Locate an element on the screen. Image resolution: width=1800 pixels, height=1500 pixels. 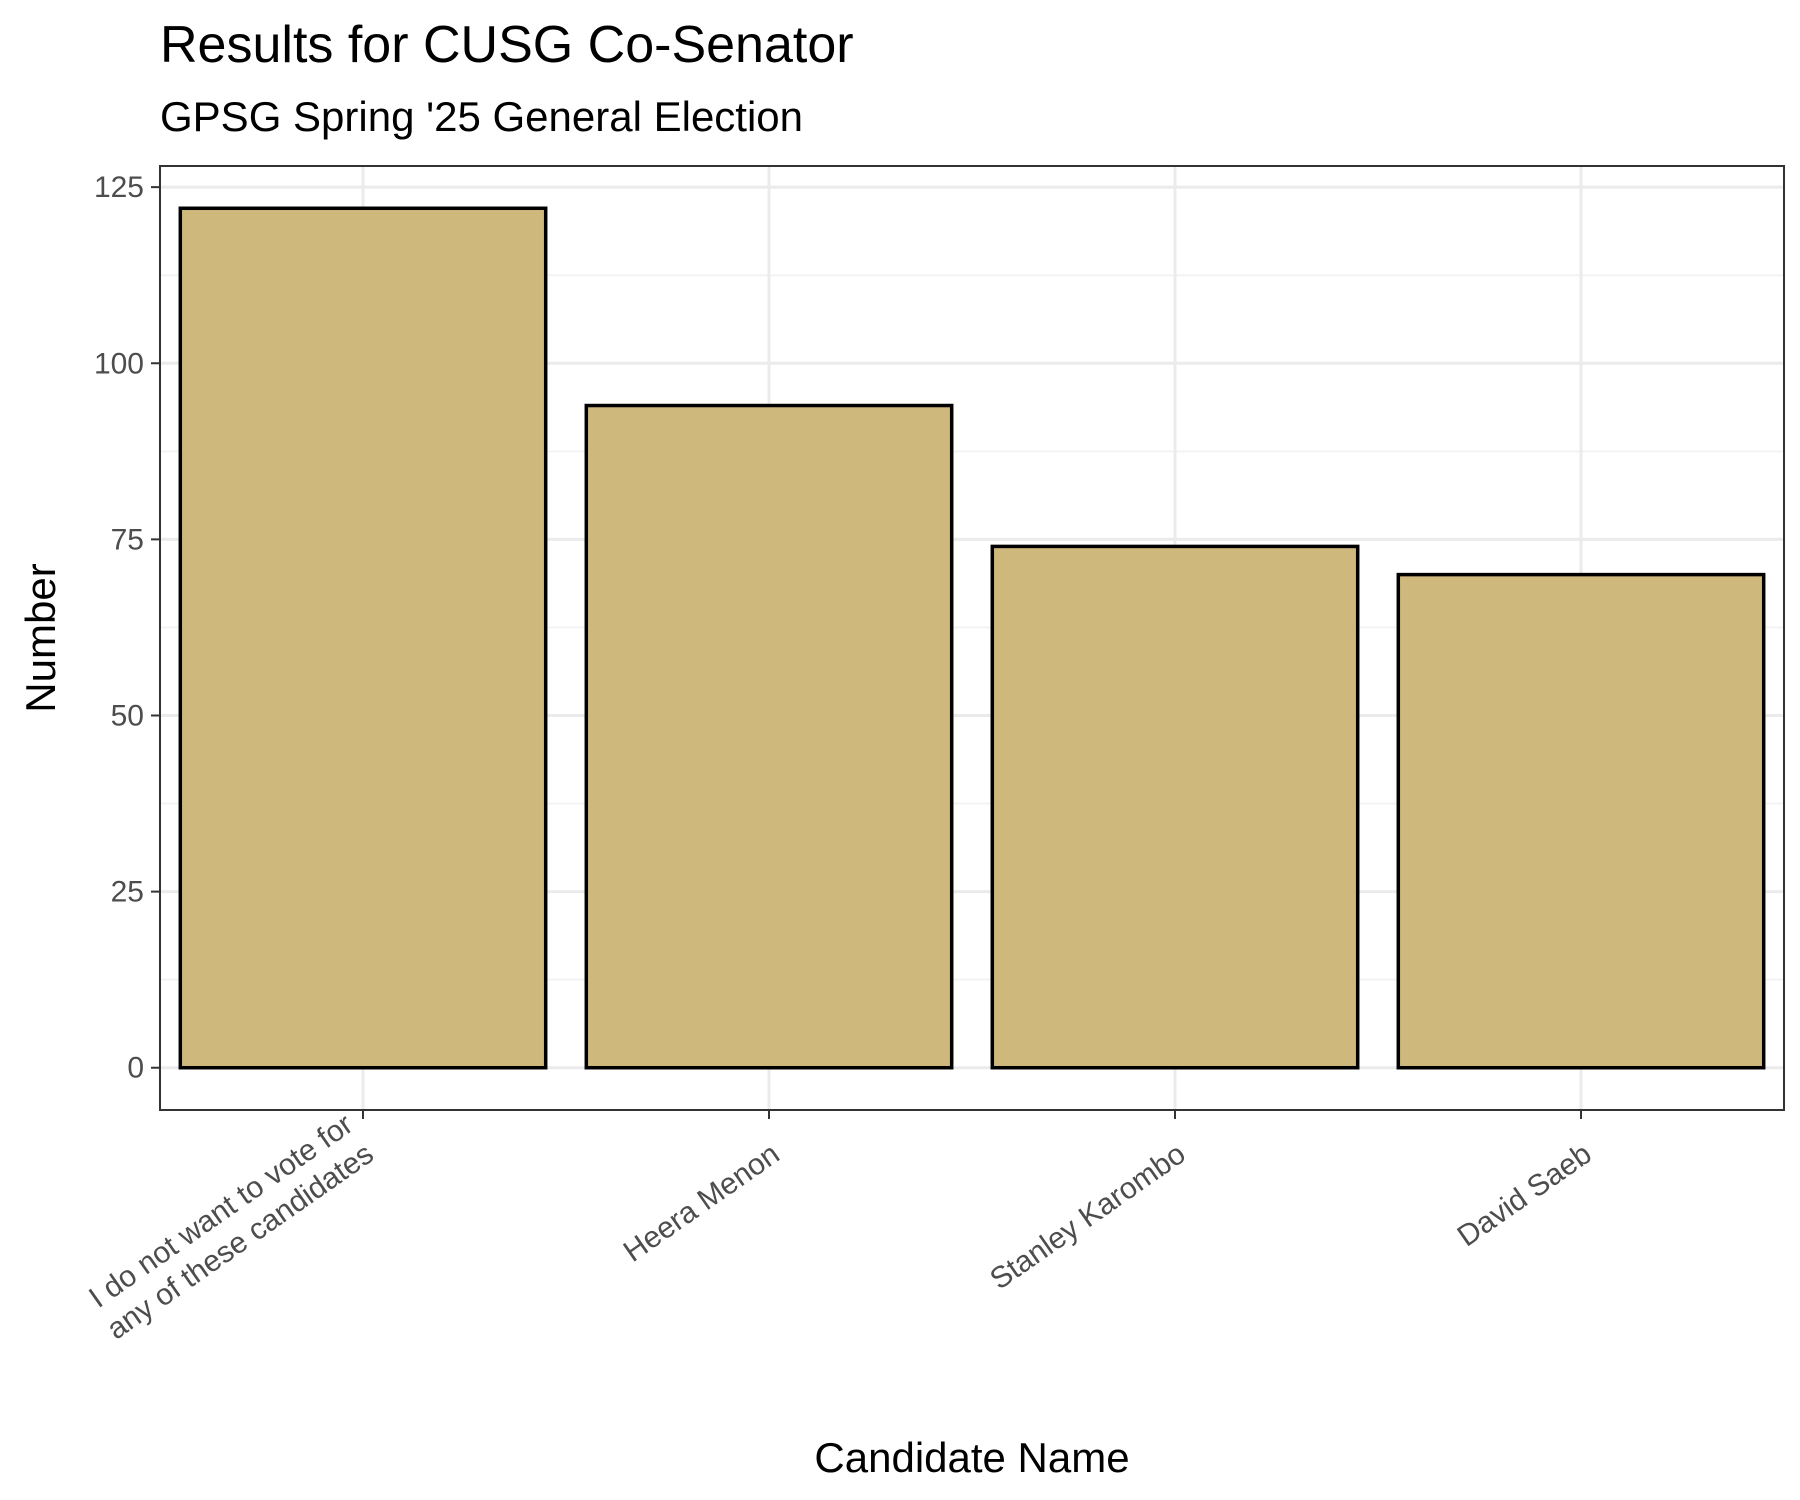
x-axis-title: Candidate Name is located at coordinates (971, 1457).